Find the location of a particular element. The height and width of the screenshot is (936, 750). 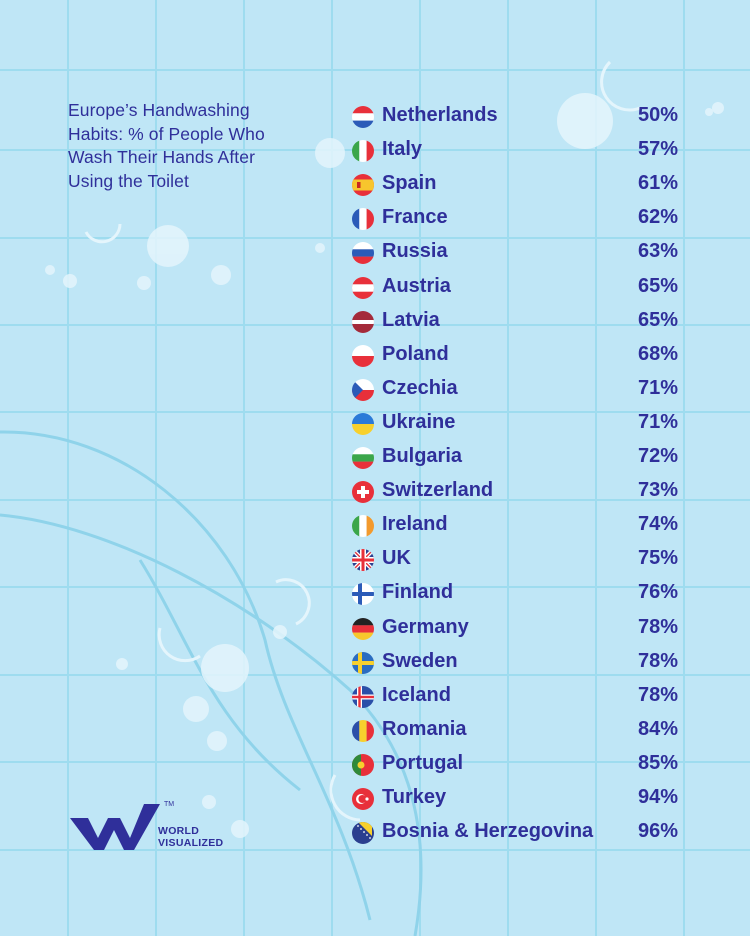

country-row: France 62% is located at coordinates (517, 219).